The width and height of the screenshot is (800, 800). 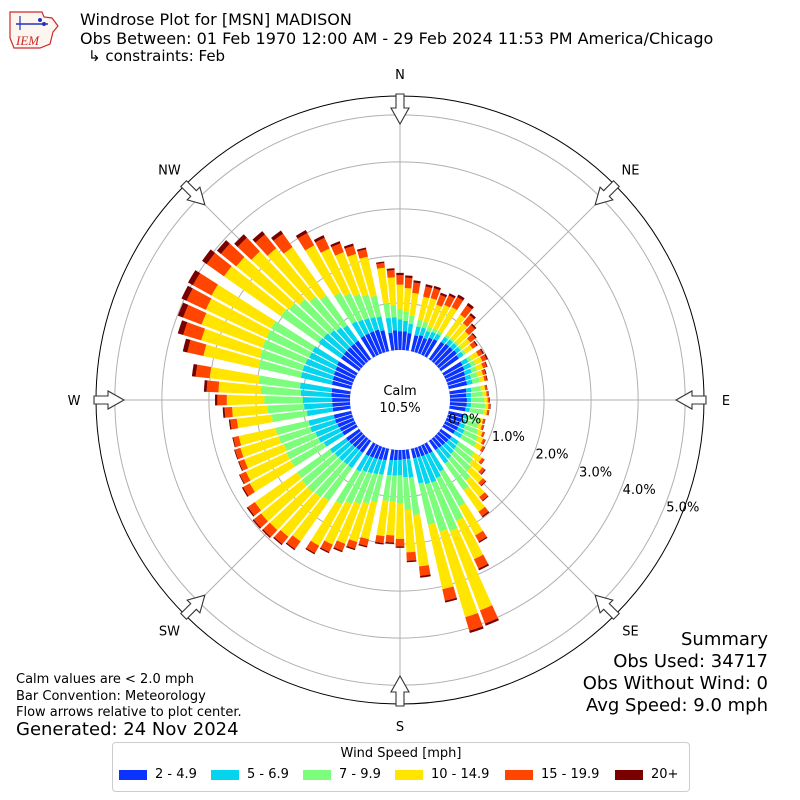 What do you see at coordinates (379, 543) in the screenshot?
I see `bar-S-4-bin5` at bounding box center [379, 543].